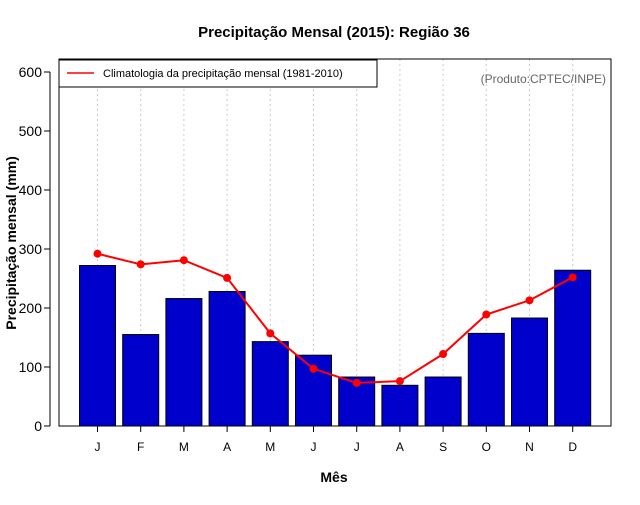 This screenshot has height=505, width=640. Describe the element at coordinates (31, 72) in the screenshot. I see `y-tick-label: 600` at that location.